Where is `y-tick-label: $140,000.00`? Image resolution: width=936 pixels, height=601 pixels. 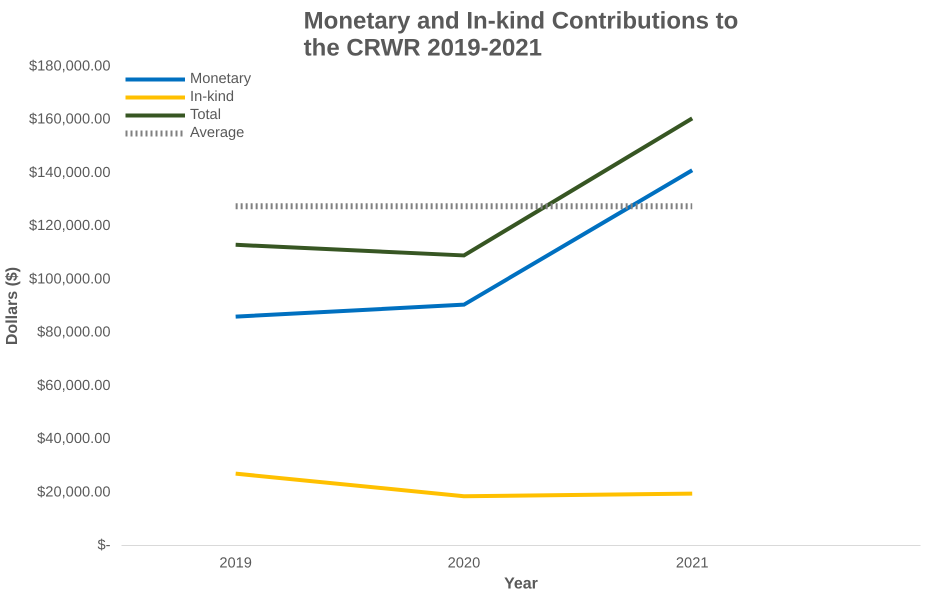
y-tick-label: $140,000.00 is located at coordinates (69, 172).